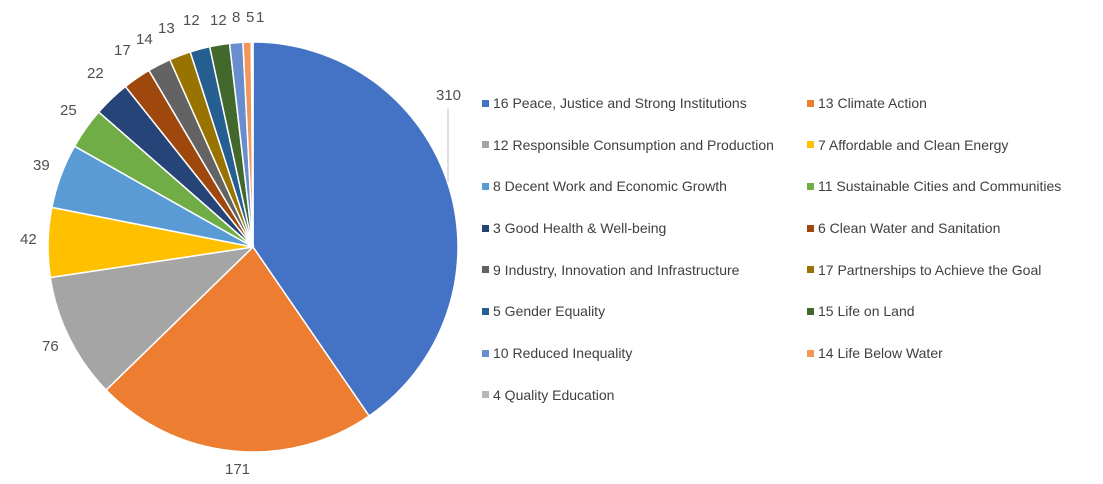 Image resolution: width=1103 pixels, height=484 pixels. I want to click on slice-data-label: 13, so click(166, 28).